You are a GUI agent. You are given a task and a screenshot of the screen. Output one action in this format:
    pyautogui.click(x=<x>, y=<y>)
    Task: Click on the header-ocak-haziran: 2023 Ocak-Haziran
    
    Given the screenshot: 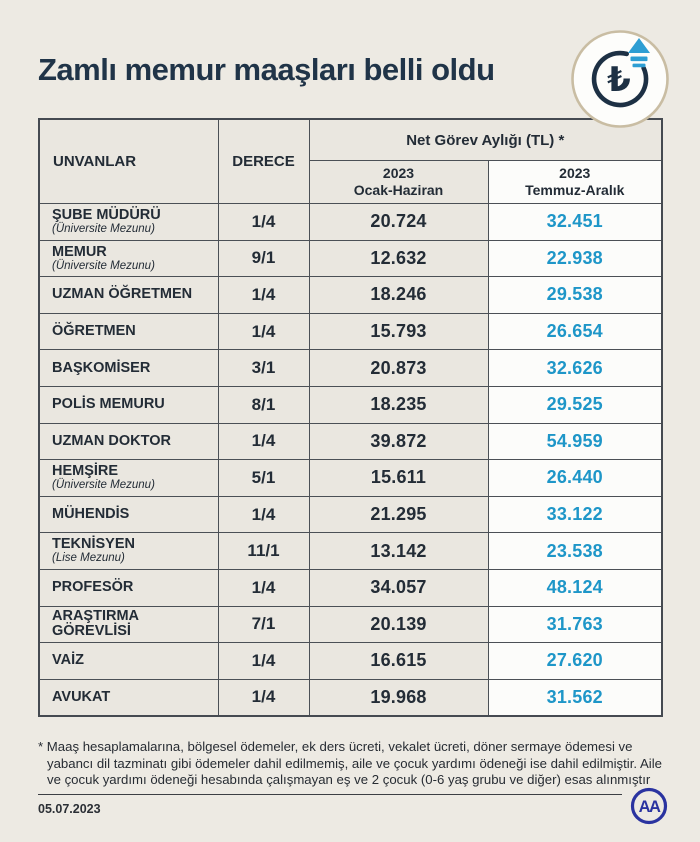 What is the action you would take?
    pyautogui.click(x=398, y=182)
    